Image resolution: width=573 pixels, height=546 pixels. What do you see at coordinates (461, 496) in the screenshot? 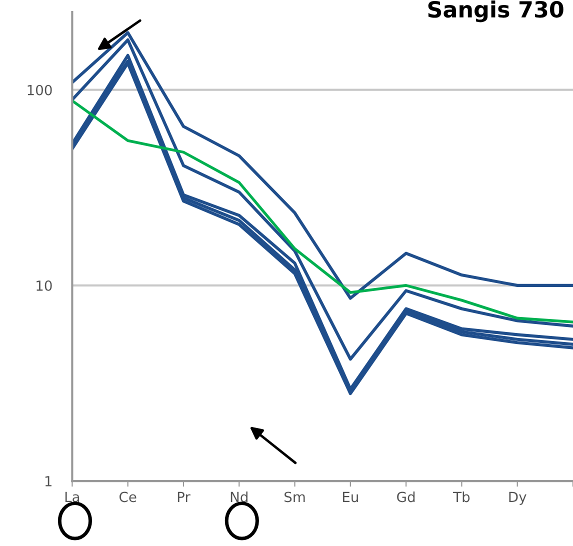
I see `x-tick-label: Tb` at bounding box center [461, 496].